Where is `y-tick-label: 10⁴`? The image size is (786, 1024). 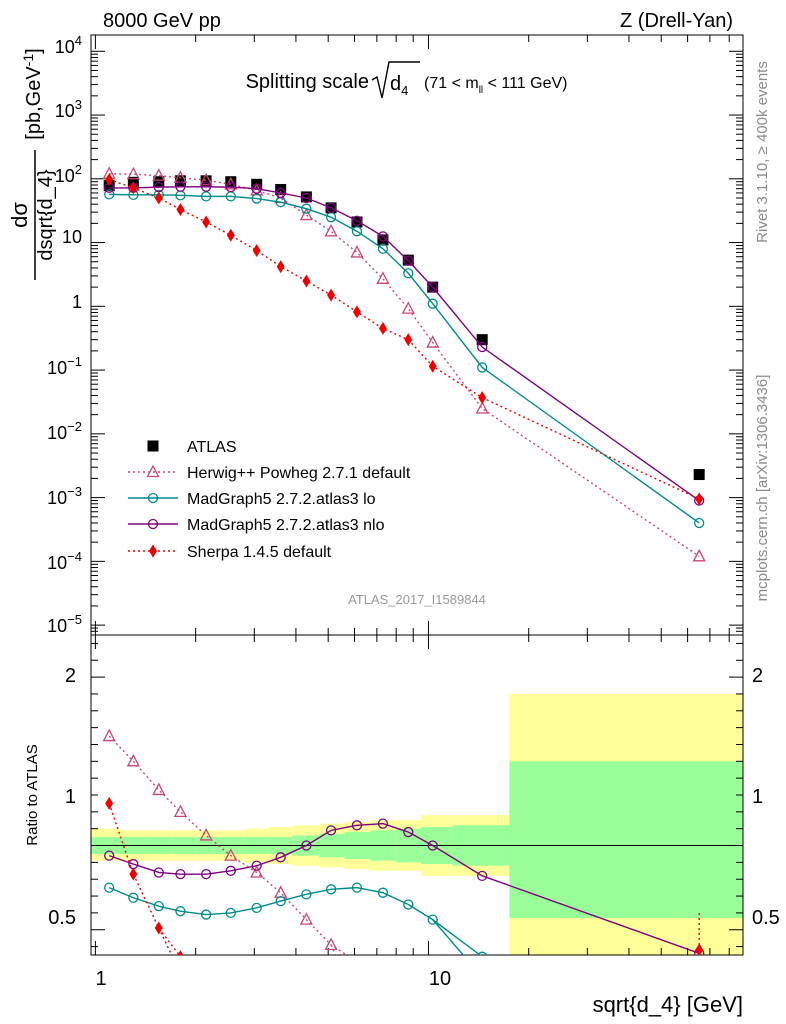
y-tick-label: 10⁴ is located at coordinates (68, 45).